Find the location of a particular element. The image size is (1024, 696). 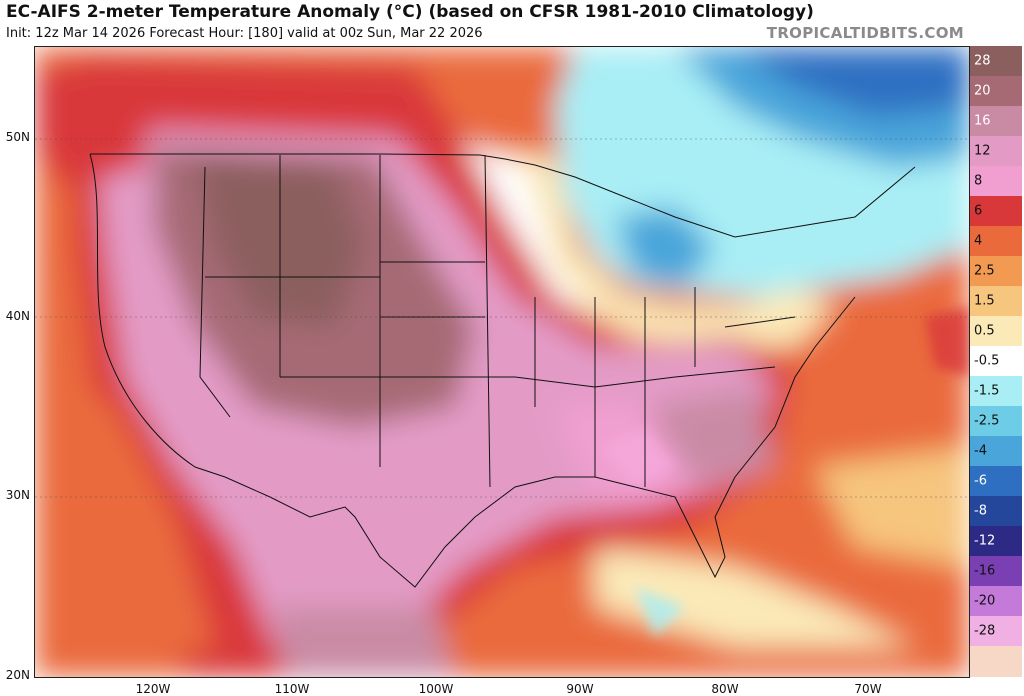

colorbar-label: 1.5 is located at coordinates (984, 301).